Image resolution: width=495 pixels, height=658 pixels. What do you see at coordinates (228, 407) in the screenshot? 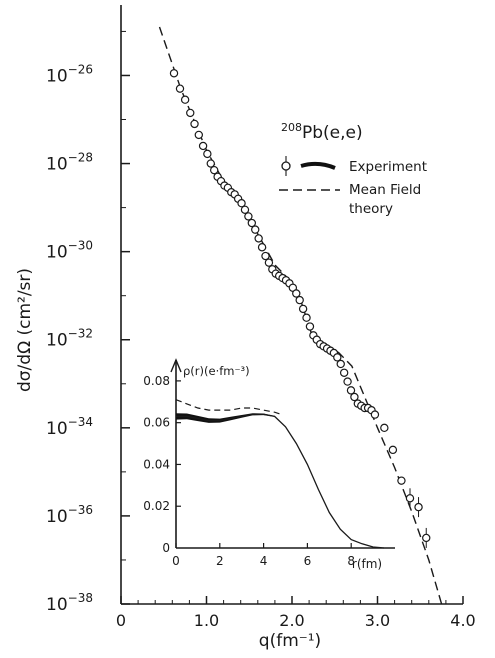
I see `inset-theory-line` at bounding box center [228, 407].